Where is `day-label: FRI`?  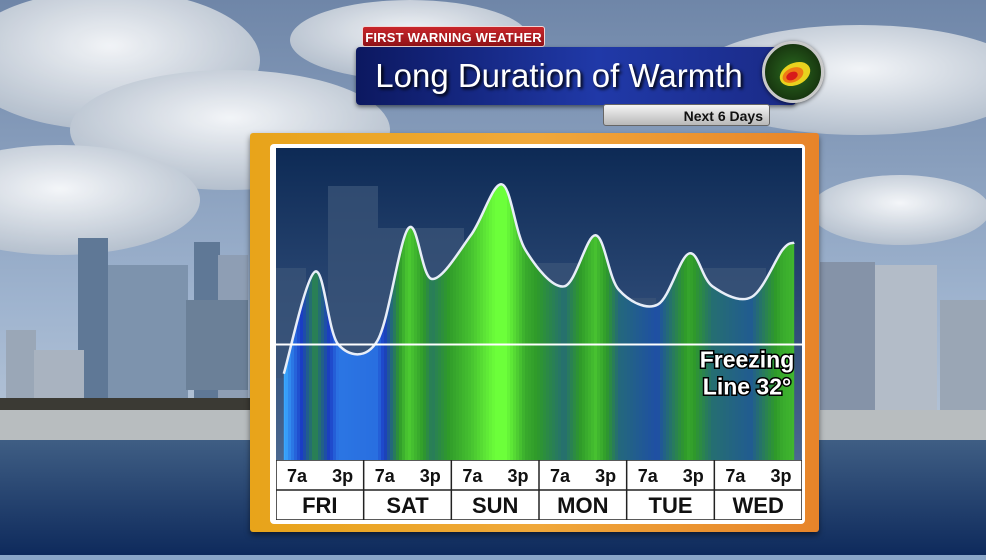 day-label: FRI is located at coordinates (319, 505).